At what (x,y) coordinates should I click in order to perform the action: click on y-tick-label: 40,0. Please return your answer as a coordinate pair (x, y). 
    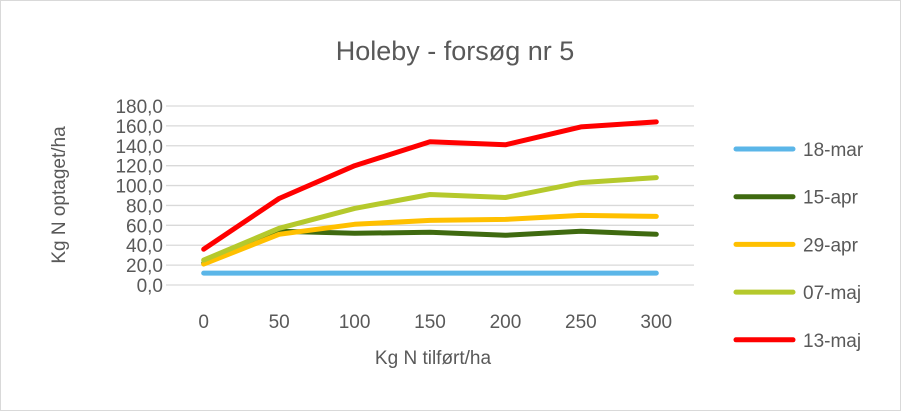
    Looking at the image, I should click on (144, 246).